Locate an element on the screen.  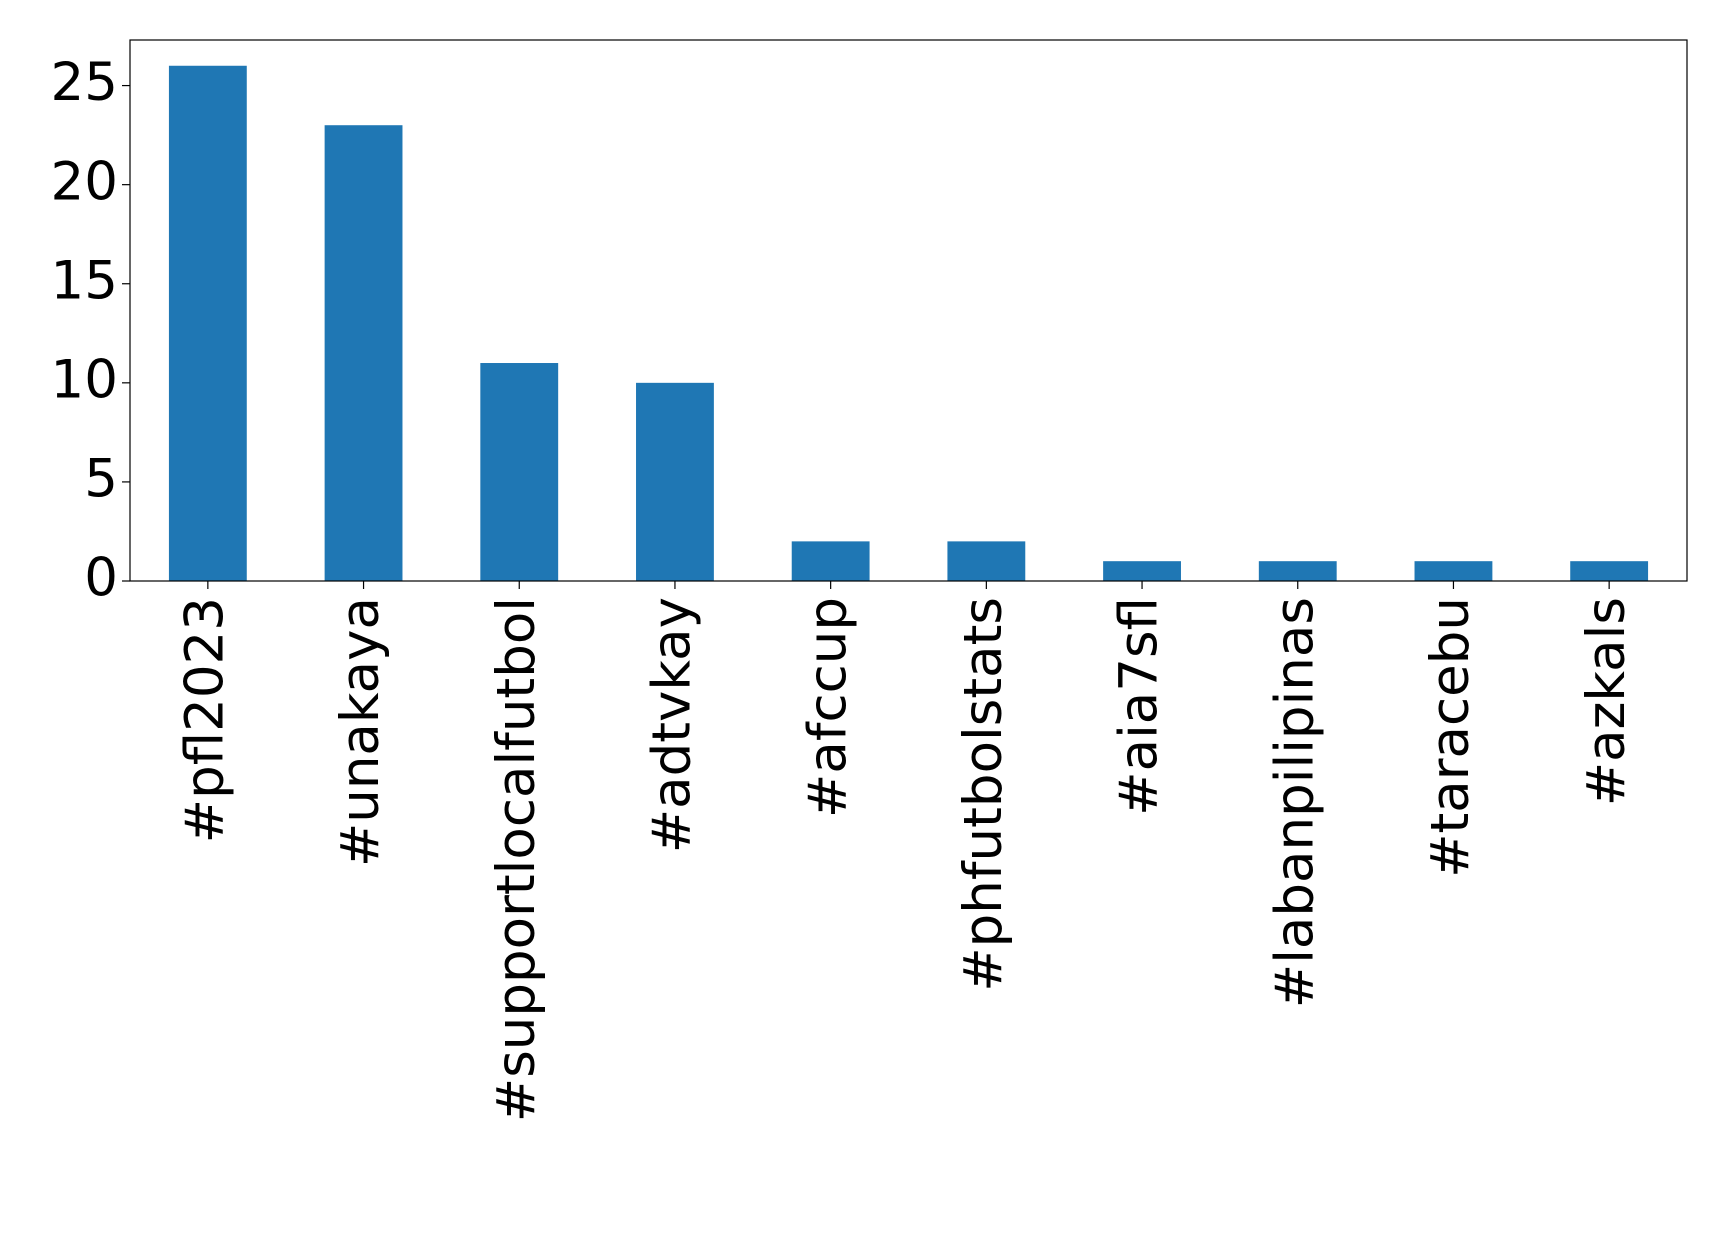
x-tick-label: #aia7sfl is located at coordinates (1139, 706).